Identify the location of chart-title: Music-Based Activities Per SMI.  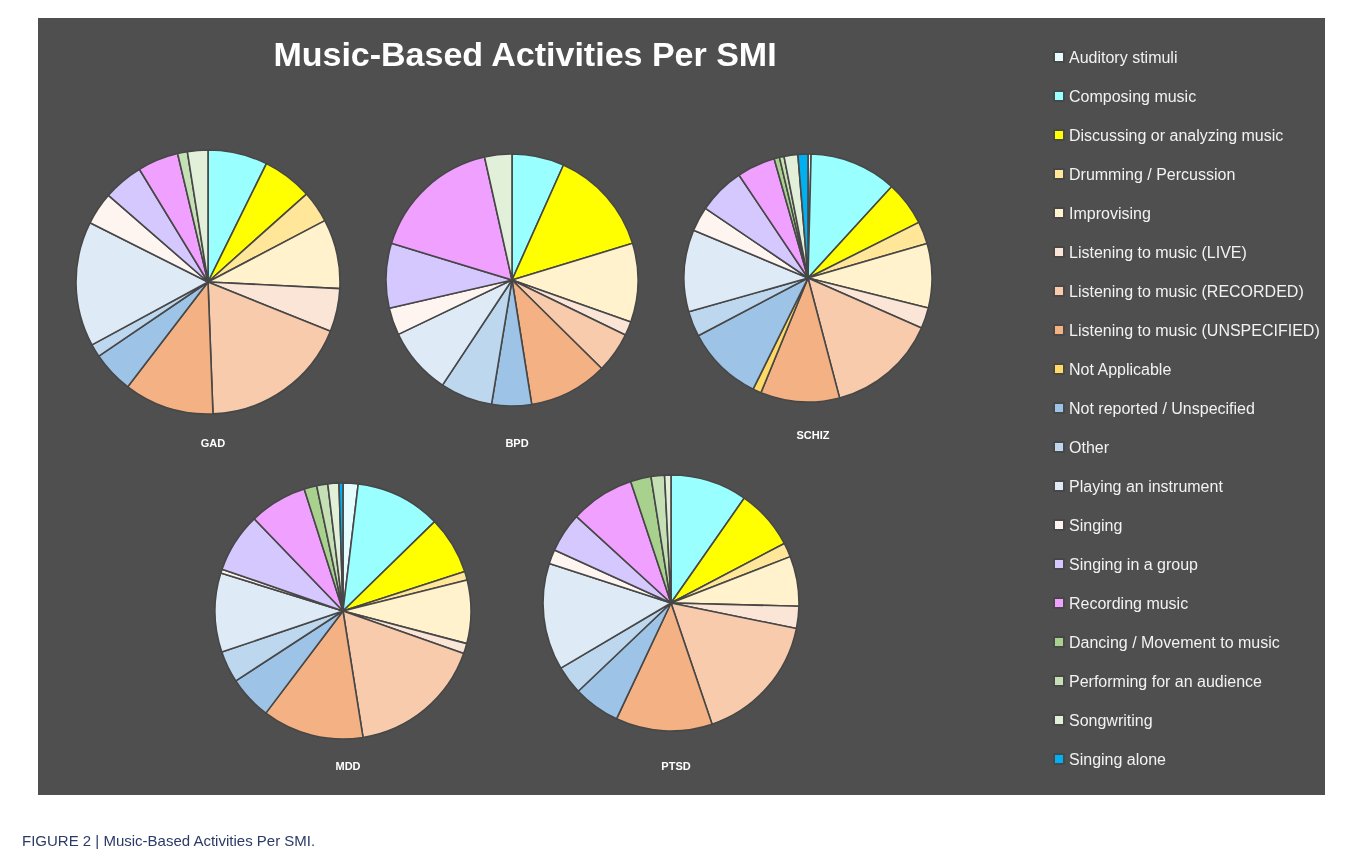
(525, 54).